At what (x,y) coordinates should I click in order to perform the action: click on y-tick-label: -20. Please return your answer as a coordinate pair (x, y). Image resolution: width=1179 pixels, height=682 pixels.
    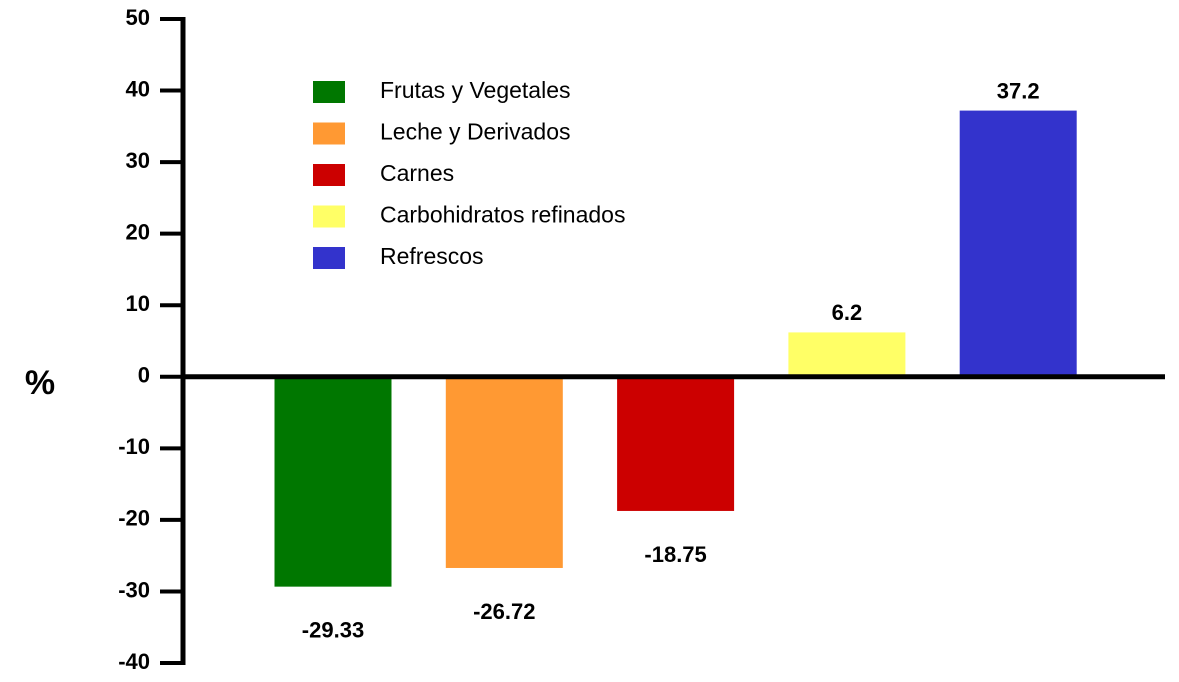
    Looking at the image, I should click on (134, 518).